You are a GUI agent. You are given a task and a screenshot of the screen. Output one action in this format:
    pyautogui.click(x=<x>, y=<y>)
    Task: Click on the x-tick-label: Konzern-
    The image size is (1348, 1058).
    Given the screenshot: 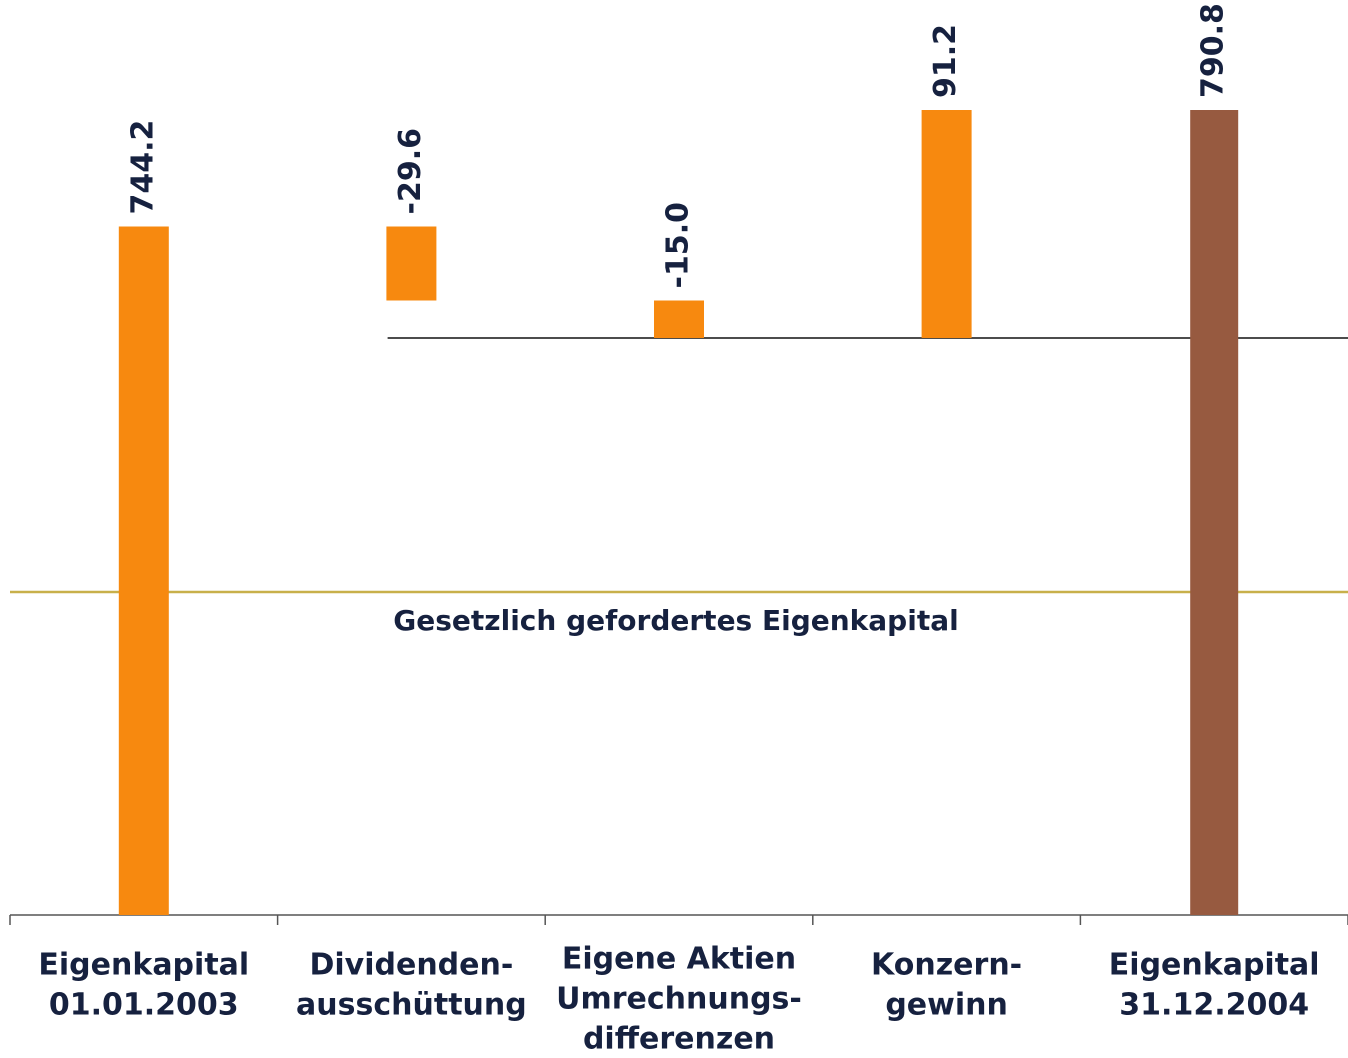 What is the action you would take?
    pyautogui.click(x=946, y=965)
    